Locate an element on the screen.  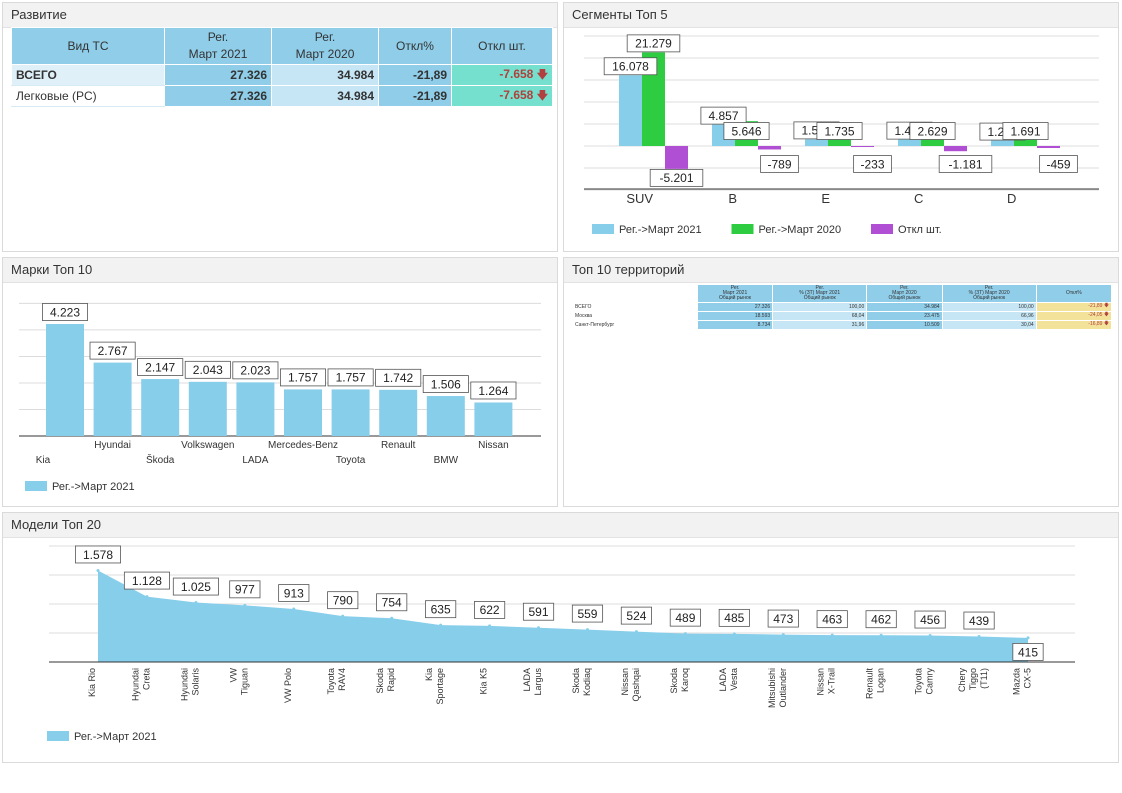
tick-label: Kia Rio is located at coordinates (92, 682).